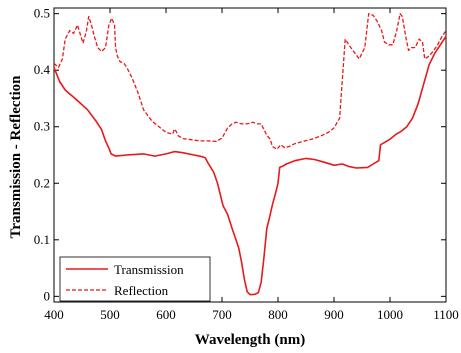 The width and height of the screenshot is (461, 353). What do you see at coordinates (42, 239) in the screenshot?
I see `y-tick-label: 0.1` at bounding box center [42, 239].